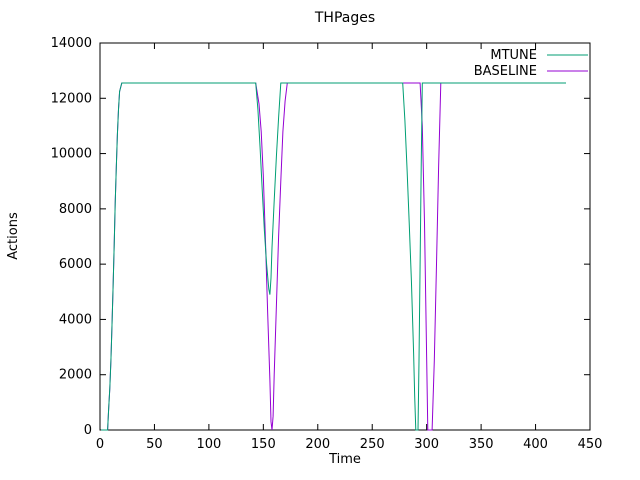  Describe the element at coordinates (75, 375) in the screenshot. I see `y-tick-label: 2000` at that location.